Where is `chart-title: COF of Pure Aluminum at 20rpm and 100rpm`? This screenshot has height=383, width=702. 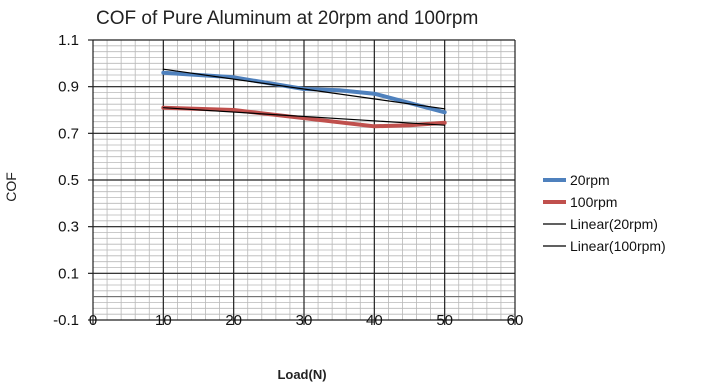 chart-title: COF of Pure Aluminum at 20rpm and 100rpm is located at coordinates (287, 18).